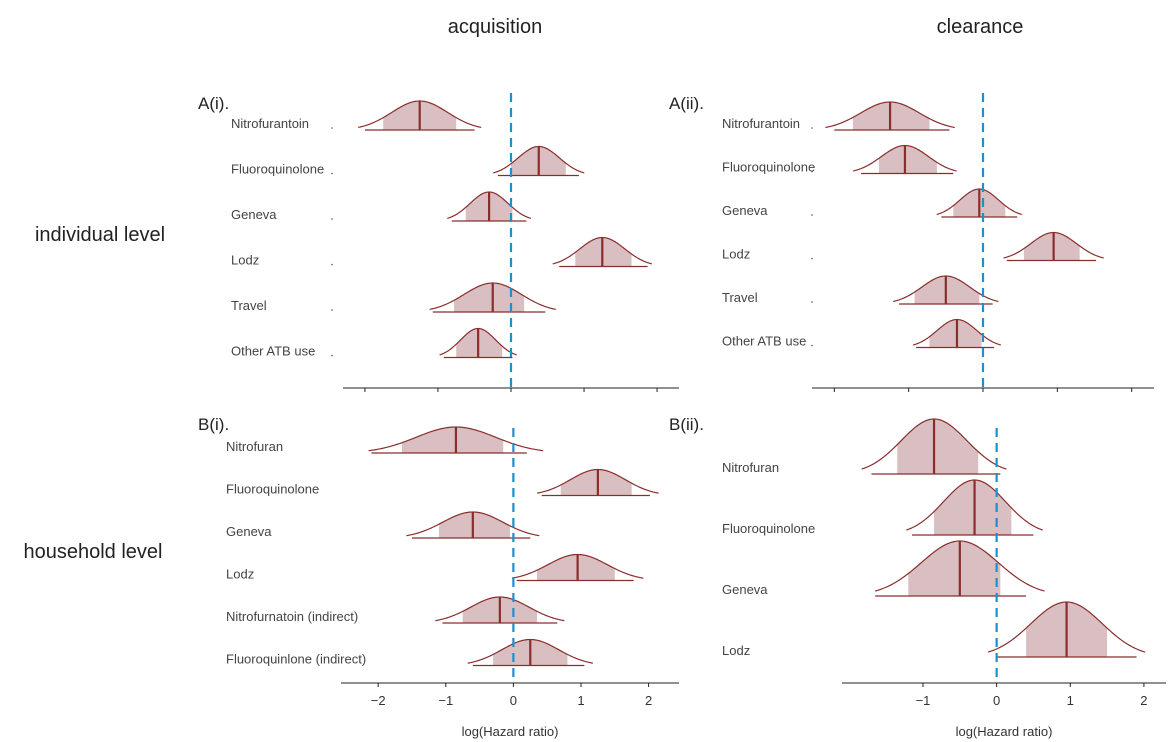 Image resolution: width=1176 pixels, height=742 pixels. What do you see at coordinates (296, 659) in the screenshot?
I see `category-label: Fluoroquinlone (indirect)` at bounding box center [296, 659].